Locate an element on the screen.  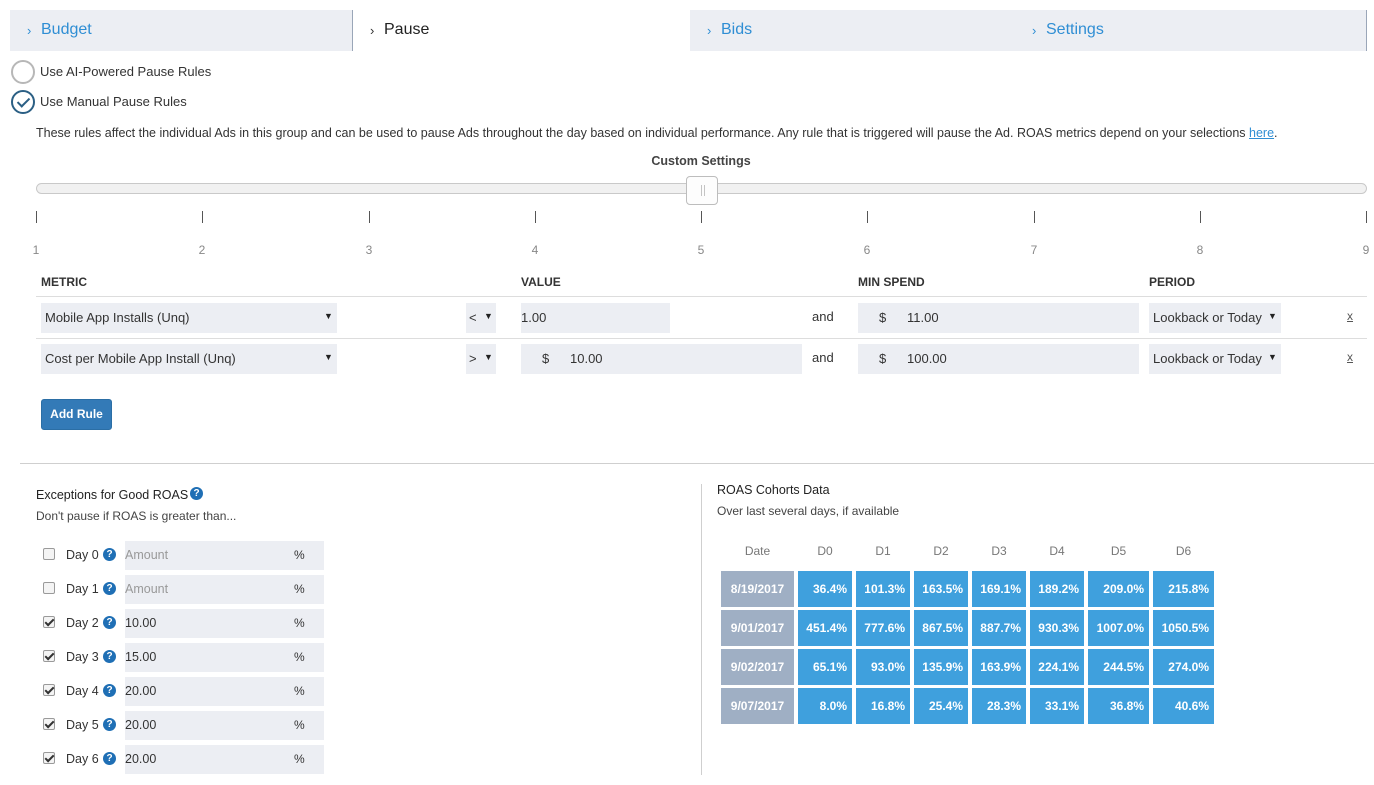
cohort-value-cell: 189.2% is located at coordinates (1057, 589).